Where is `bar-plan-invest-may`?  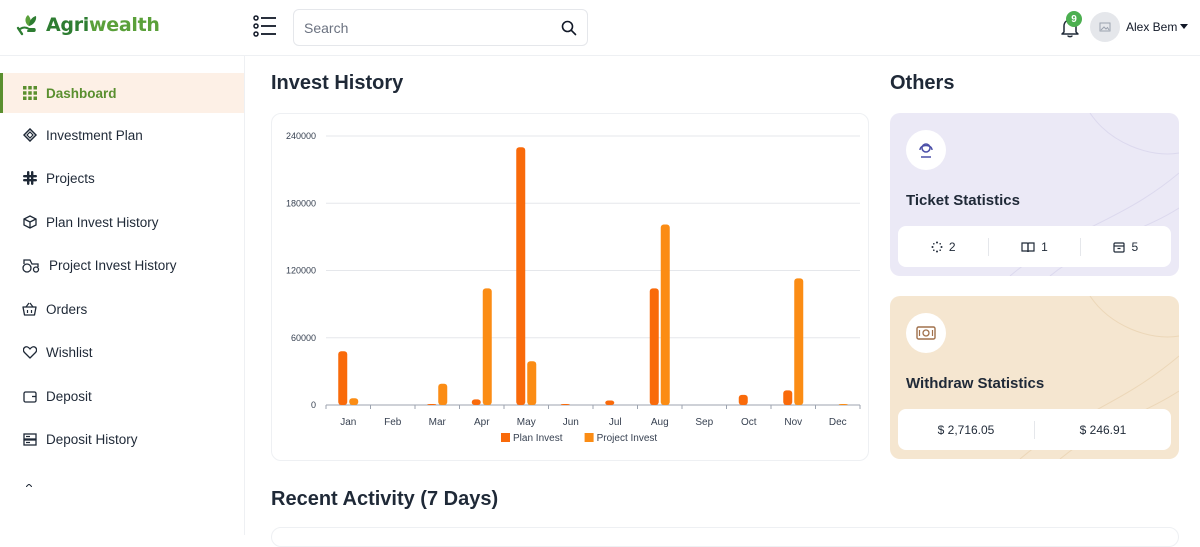 bar-plan-invest-may is located at coordinates (521, 276).